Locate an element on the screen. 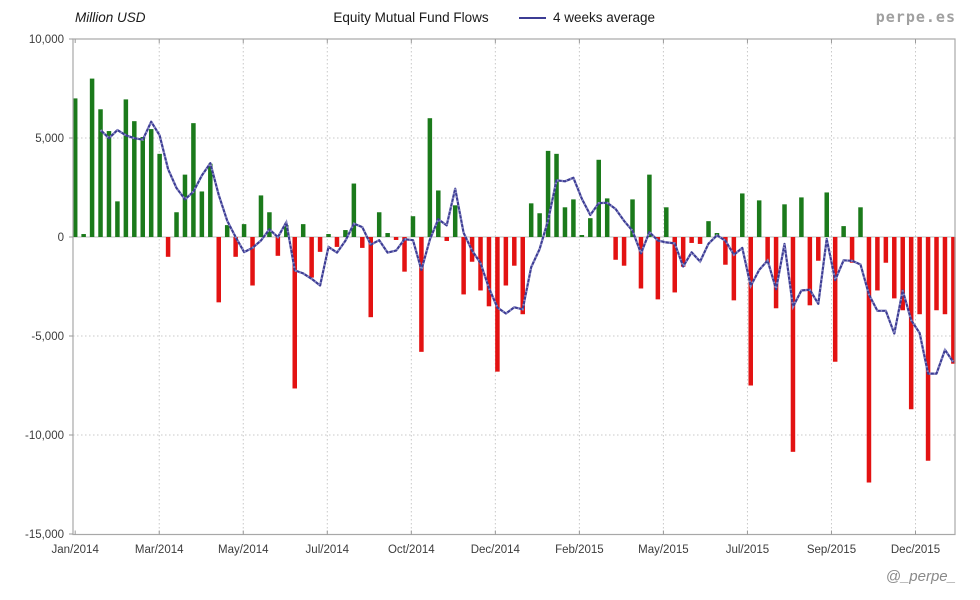 The image size is (980, 600). x-tick-label: Jul/2015 is located at coordinates (747, 550).